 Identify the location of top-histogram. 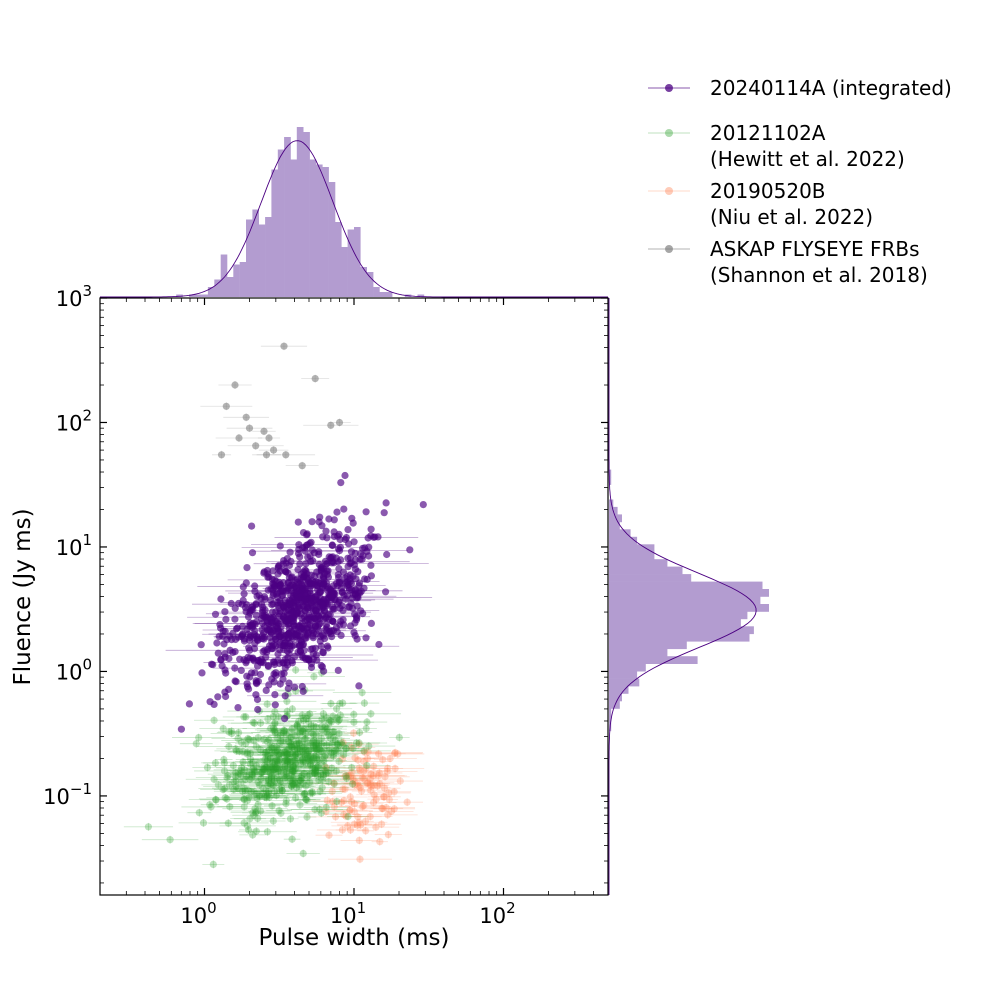
(354, 212).